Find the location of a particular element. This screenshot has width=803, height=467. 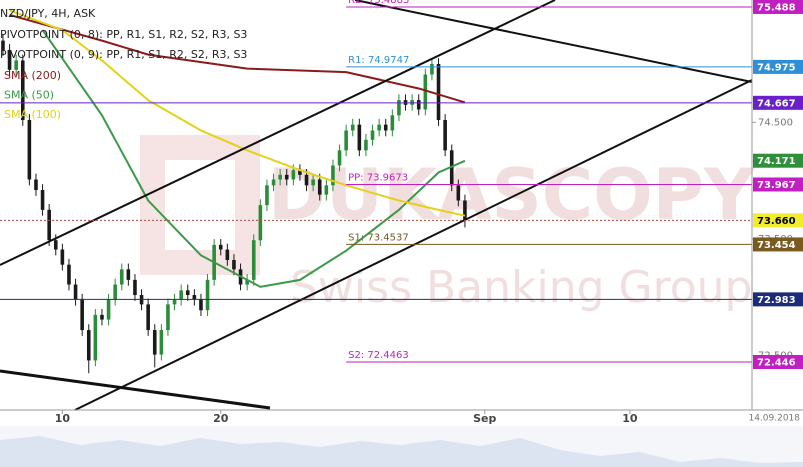

price-badge-label: 75.488 is located at coordinates (776, 7).